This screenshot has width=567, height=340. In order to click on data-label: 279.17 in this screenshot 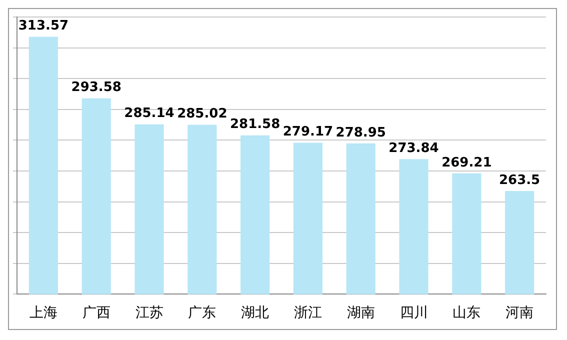, I will do `click(308, 132)`.